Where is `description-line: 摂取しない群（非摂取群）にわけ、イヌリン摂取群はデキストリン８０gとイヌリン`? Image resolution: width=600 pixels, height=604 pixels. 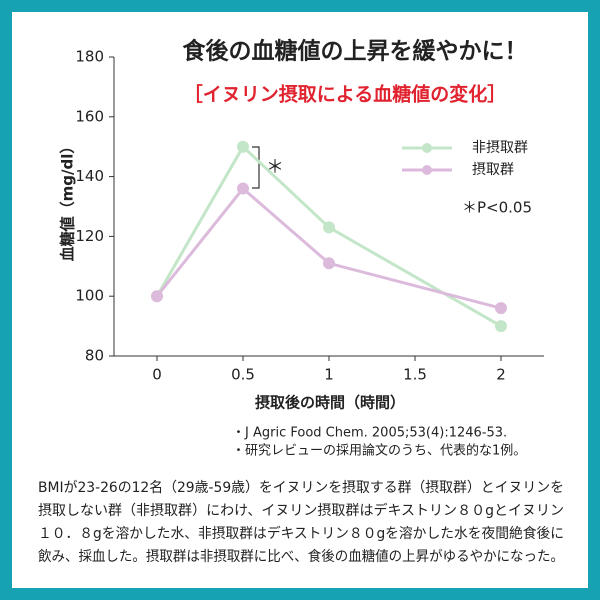
description-line: 摂取しない群（非摂取群）にわけ、イヌリン摂取群はデキストリン８０gとイヌリン is located at coordinates (301, 510).